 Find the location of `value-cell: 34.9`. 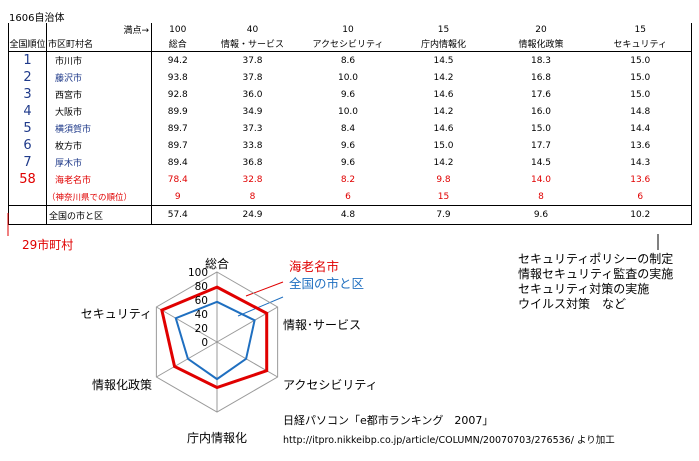

value-cell: 34.9 is located at coordinates (252, 111).